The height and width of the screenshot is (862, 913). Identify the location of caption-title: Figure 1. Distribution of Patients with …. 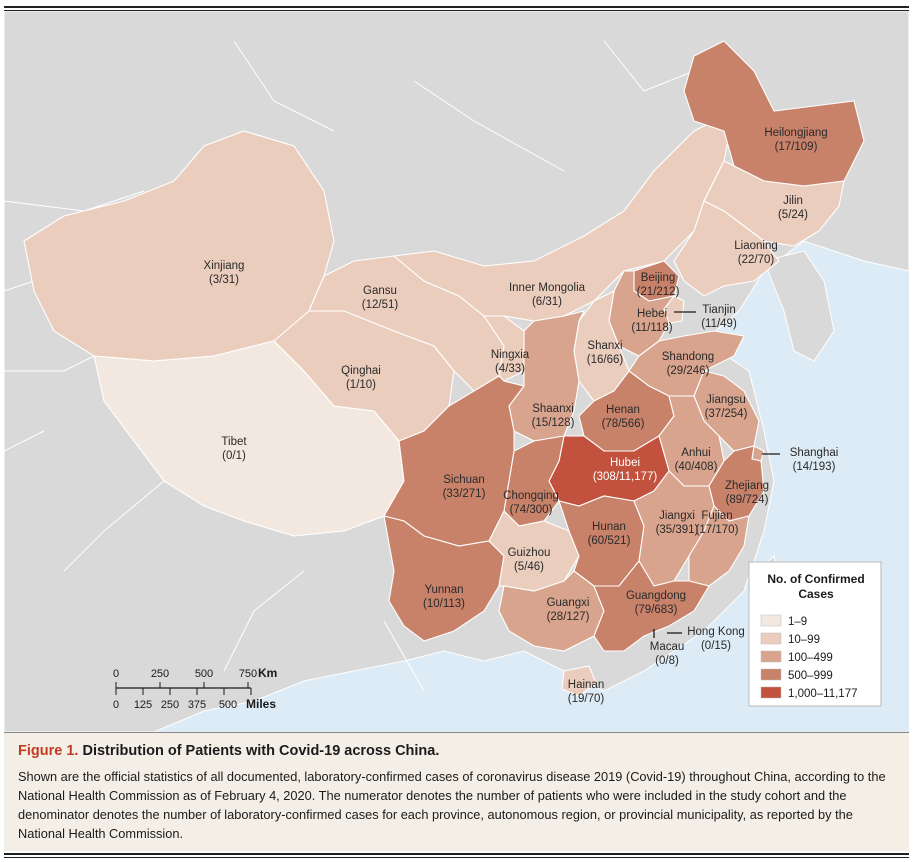
(228, 751).